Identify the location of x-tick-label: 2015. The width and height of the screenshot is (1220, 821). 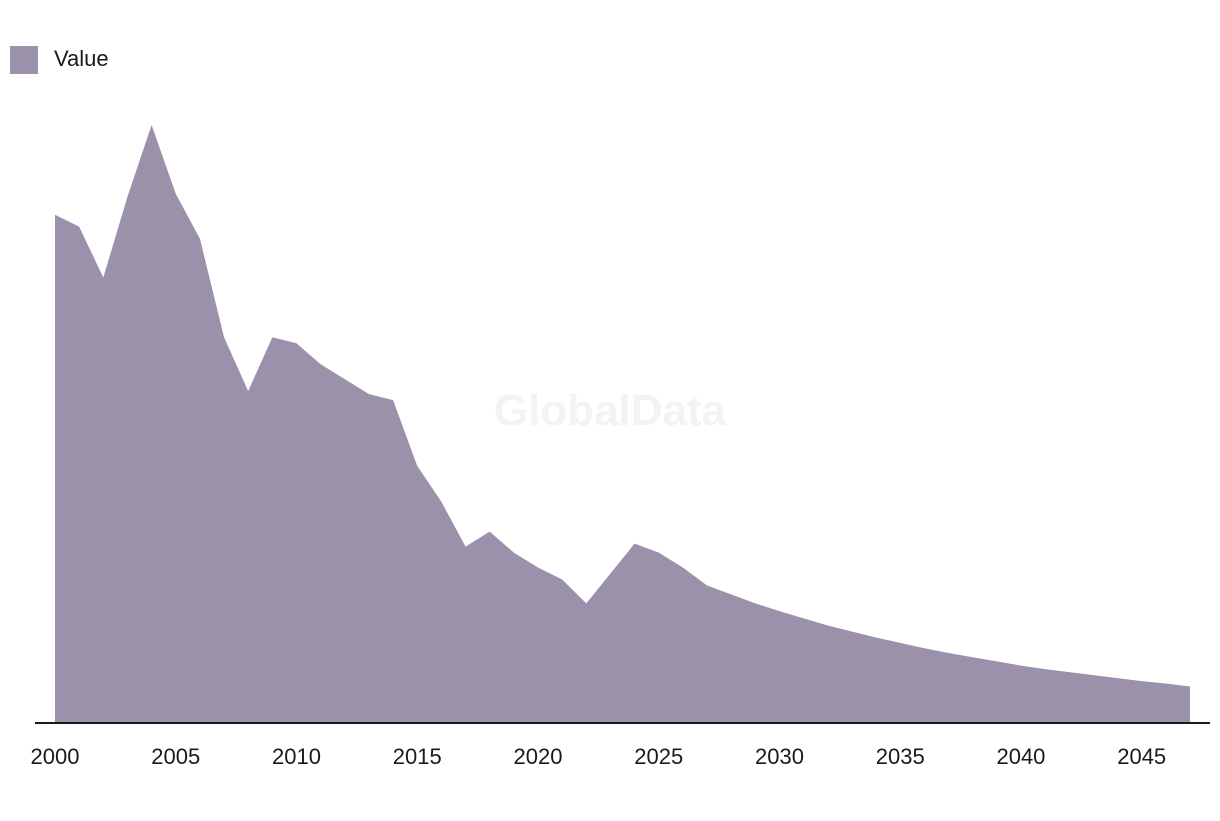
(417, 756).